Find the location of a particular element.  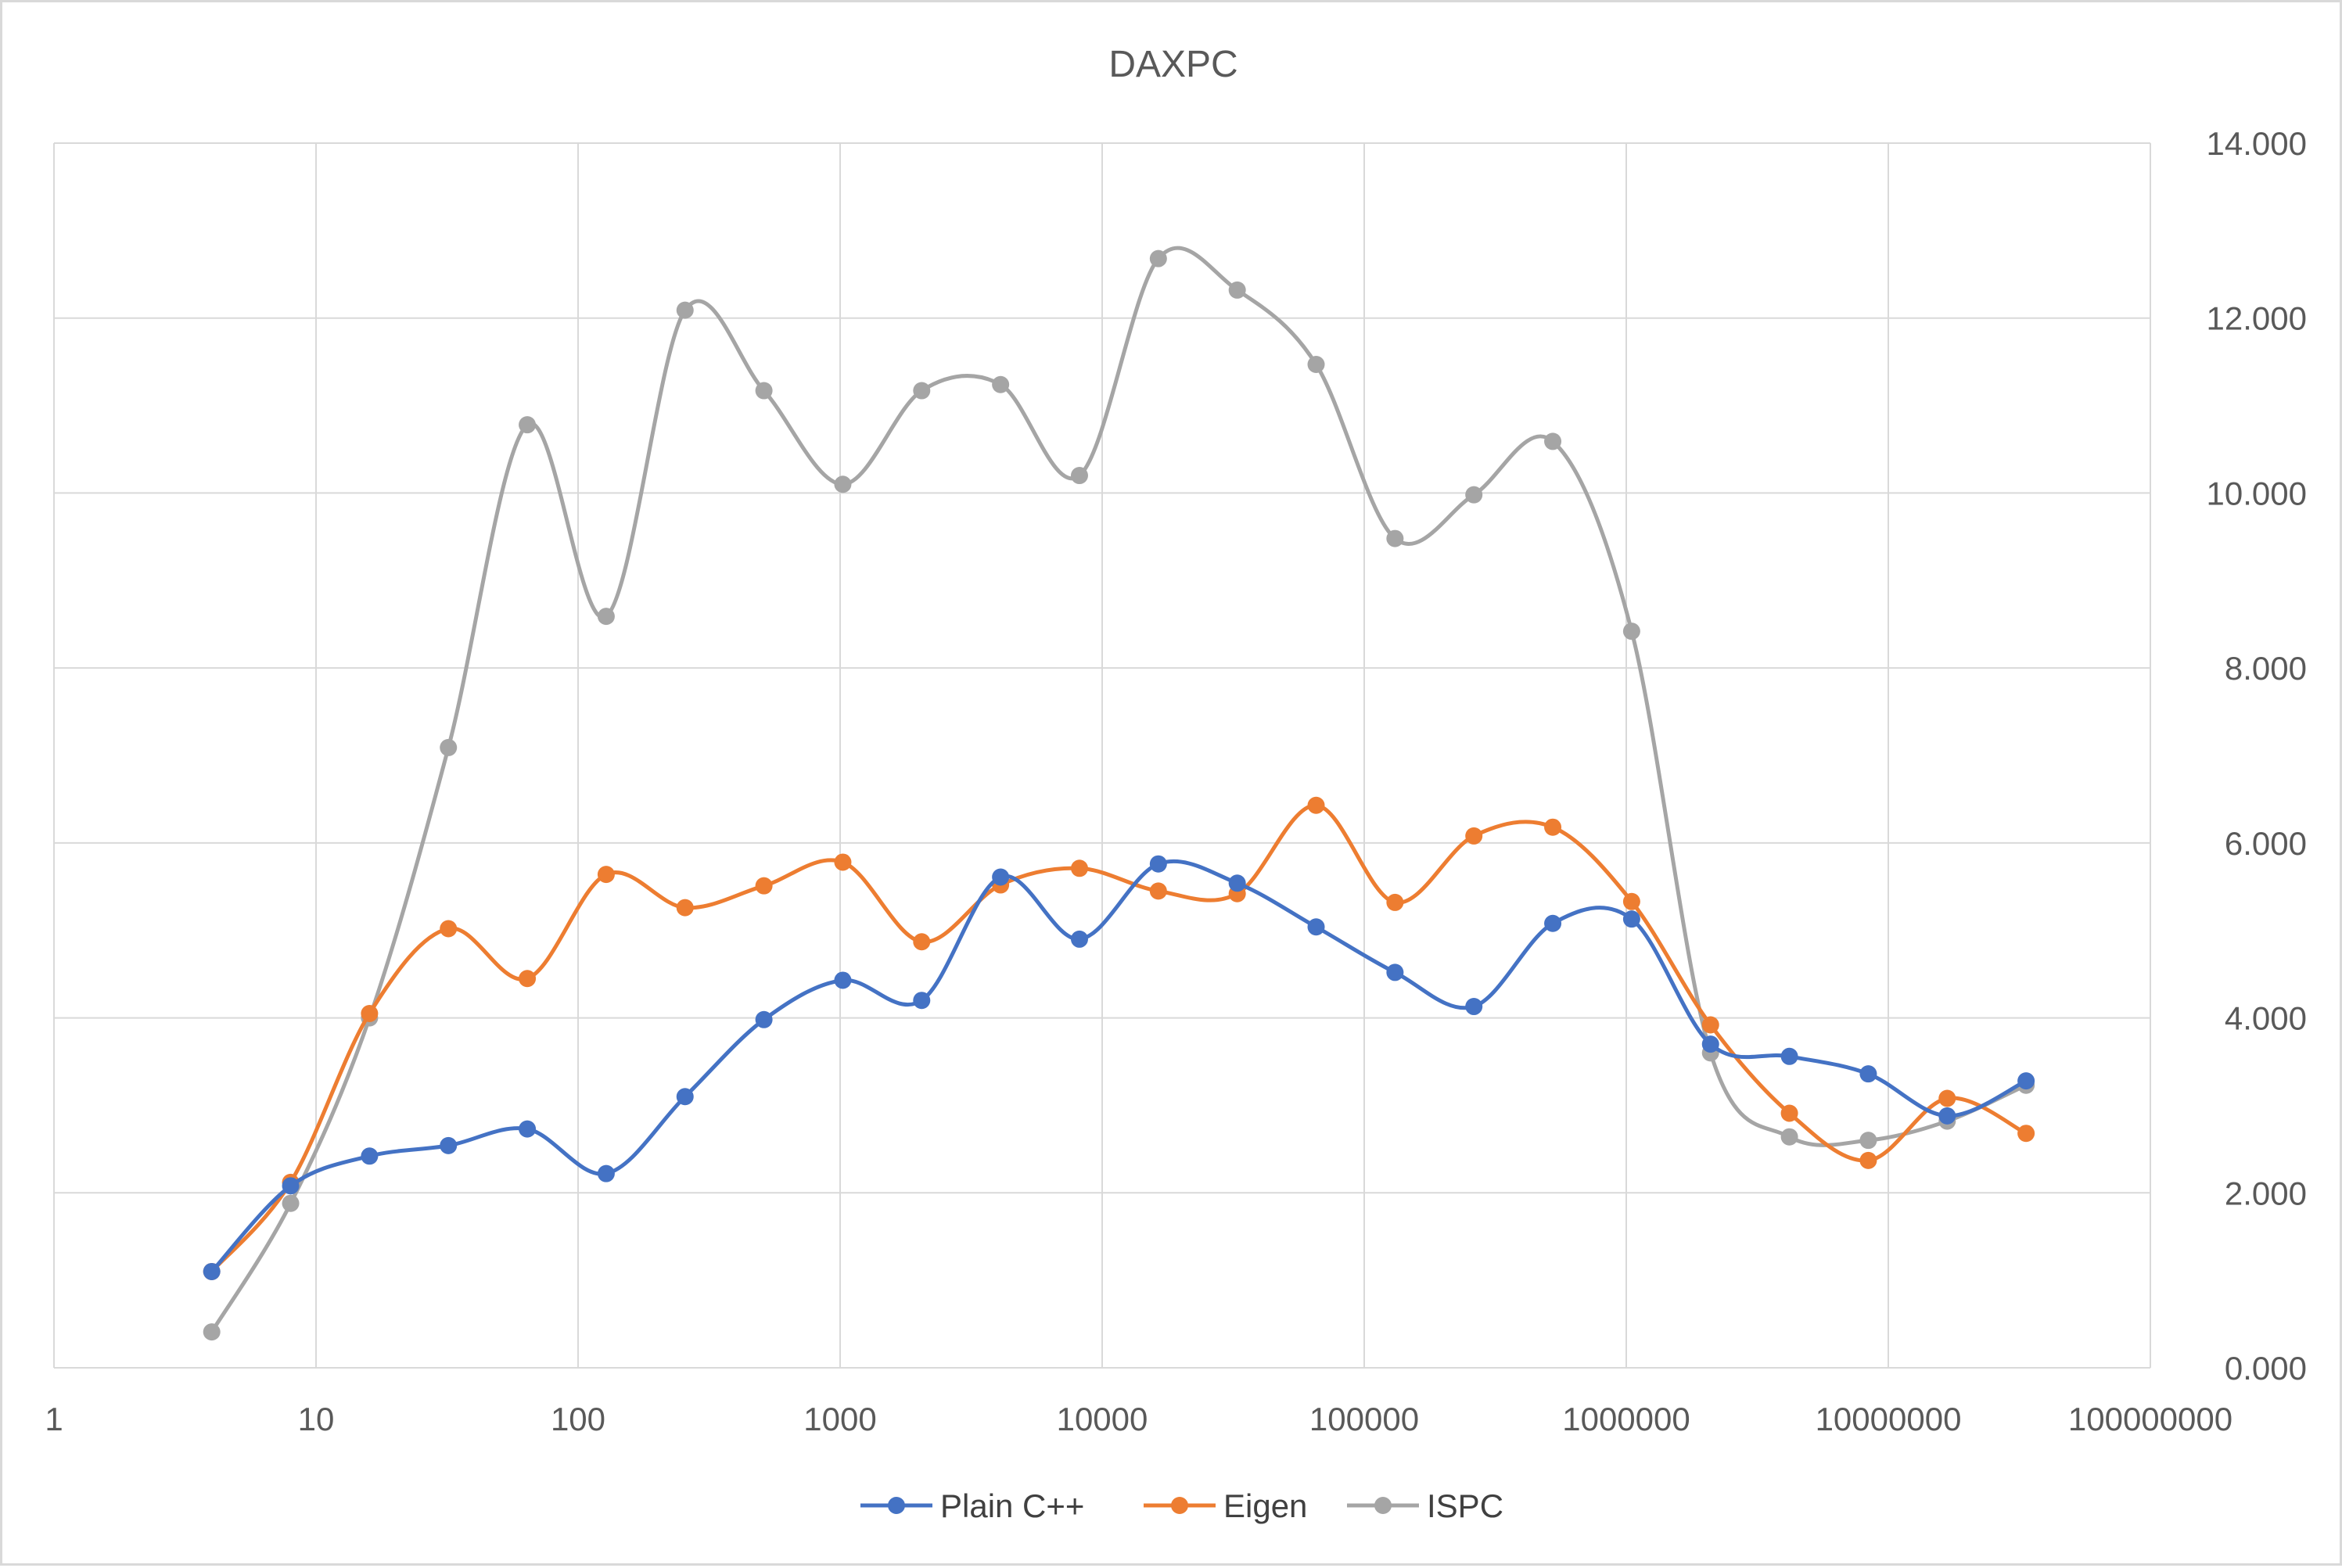

x-tick-label: 1 is located at coordinates (54, 1419).